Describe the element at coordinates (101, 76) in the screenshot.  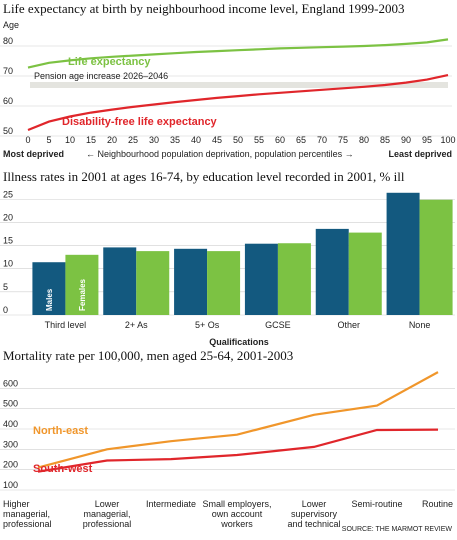
I see `pension-age-band-label: Pension age increase 2026–2046` at that location.